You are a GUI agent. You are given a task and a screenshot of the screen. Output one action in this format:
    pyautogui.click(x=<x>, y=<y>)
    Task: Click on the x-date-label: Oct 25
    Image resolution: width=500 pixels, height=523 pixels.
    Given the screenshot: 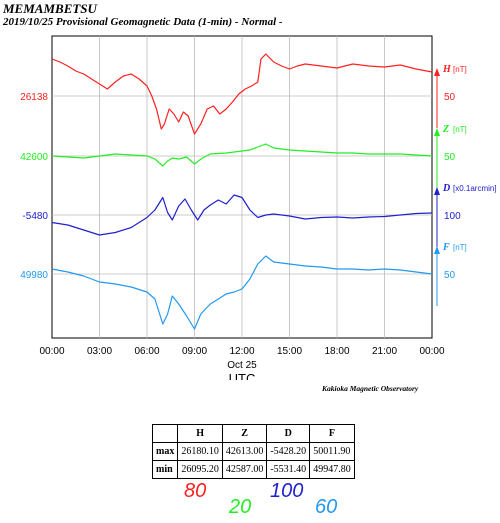 What is the action you would take?
    pyautogui.click(x=242, y=365)
    